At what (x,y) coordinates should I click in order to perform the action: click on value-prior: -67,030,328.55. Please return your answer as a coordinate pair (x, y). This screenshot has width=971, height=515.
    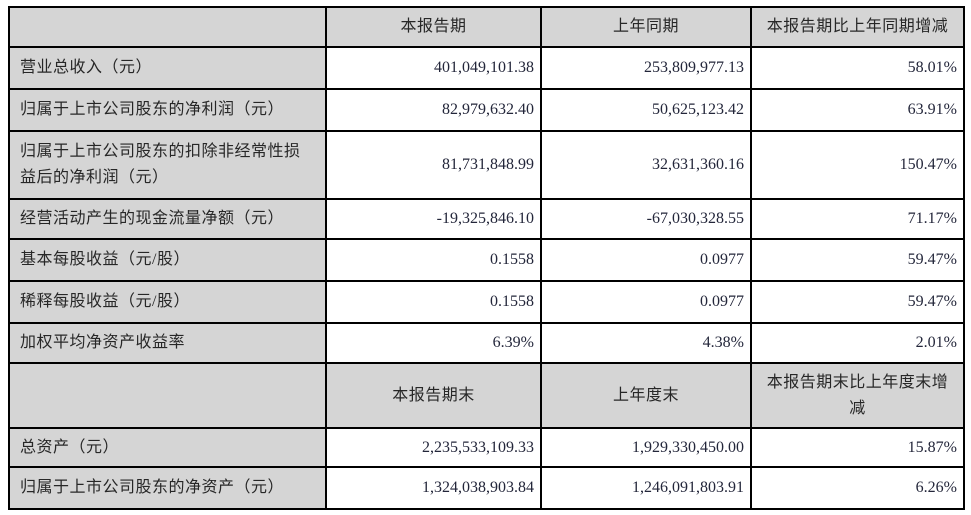
    Looking at the image, I should click on (646, 219).